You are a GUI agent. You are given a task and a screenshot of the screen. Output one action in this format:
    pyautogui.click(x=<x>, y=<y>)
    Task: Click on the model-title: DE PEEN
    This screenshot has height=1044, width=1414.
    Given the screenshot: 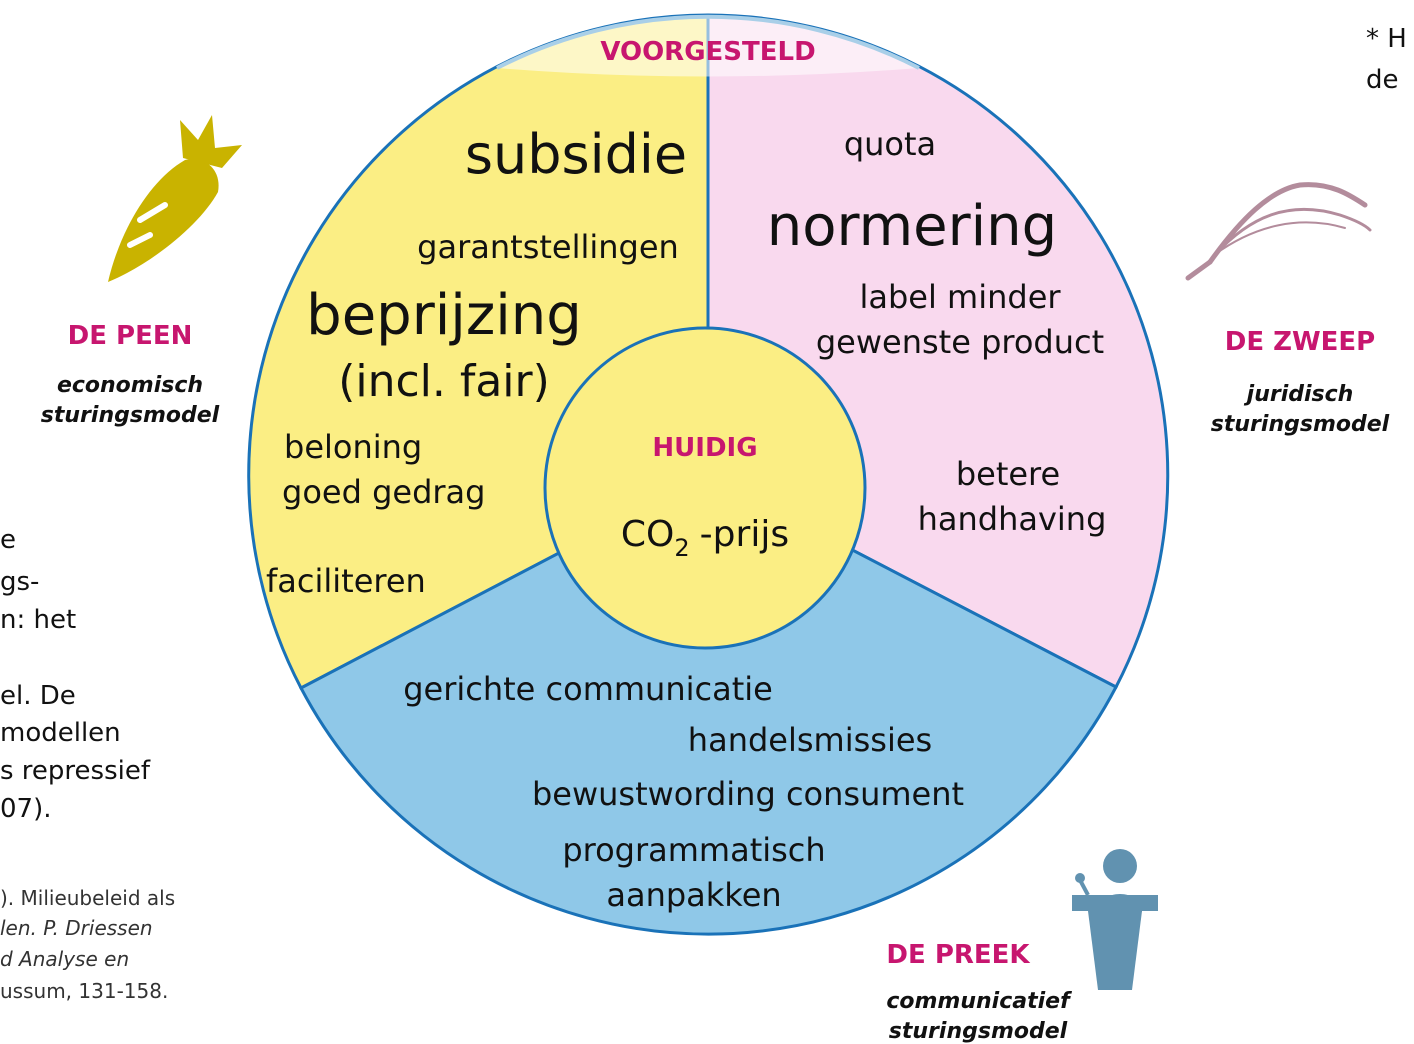 What is the action you would take?
    pyautogui.click(x=130, y=336)
    